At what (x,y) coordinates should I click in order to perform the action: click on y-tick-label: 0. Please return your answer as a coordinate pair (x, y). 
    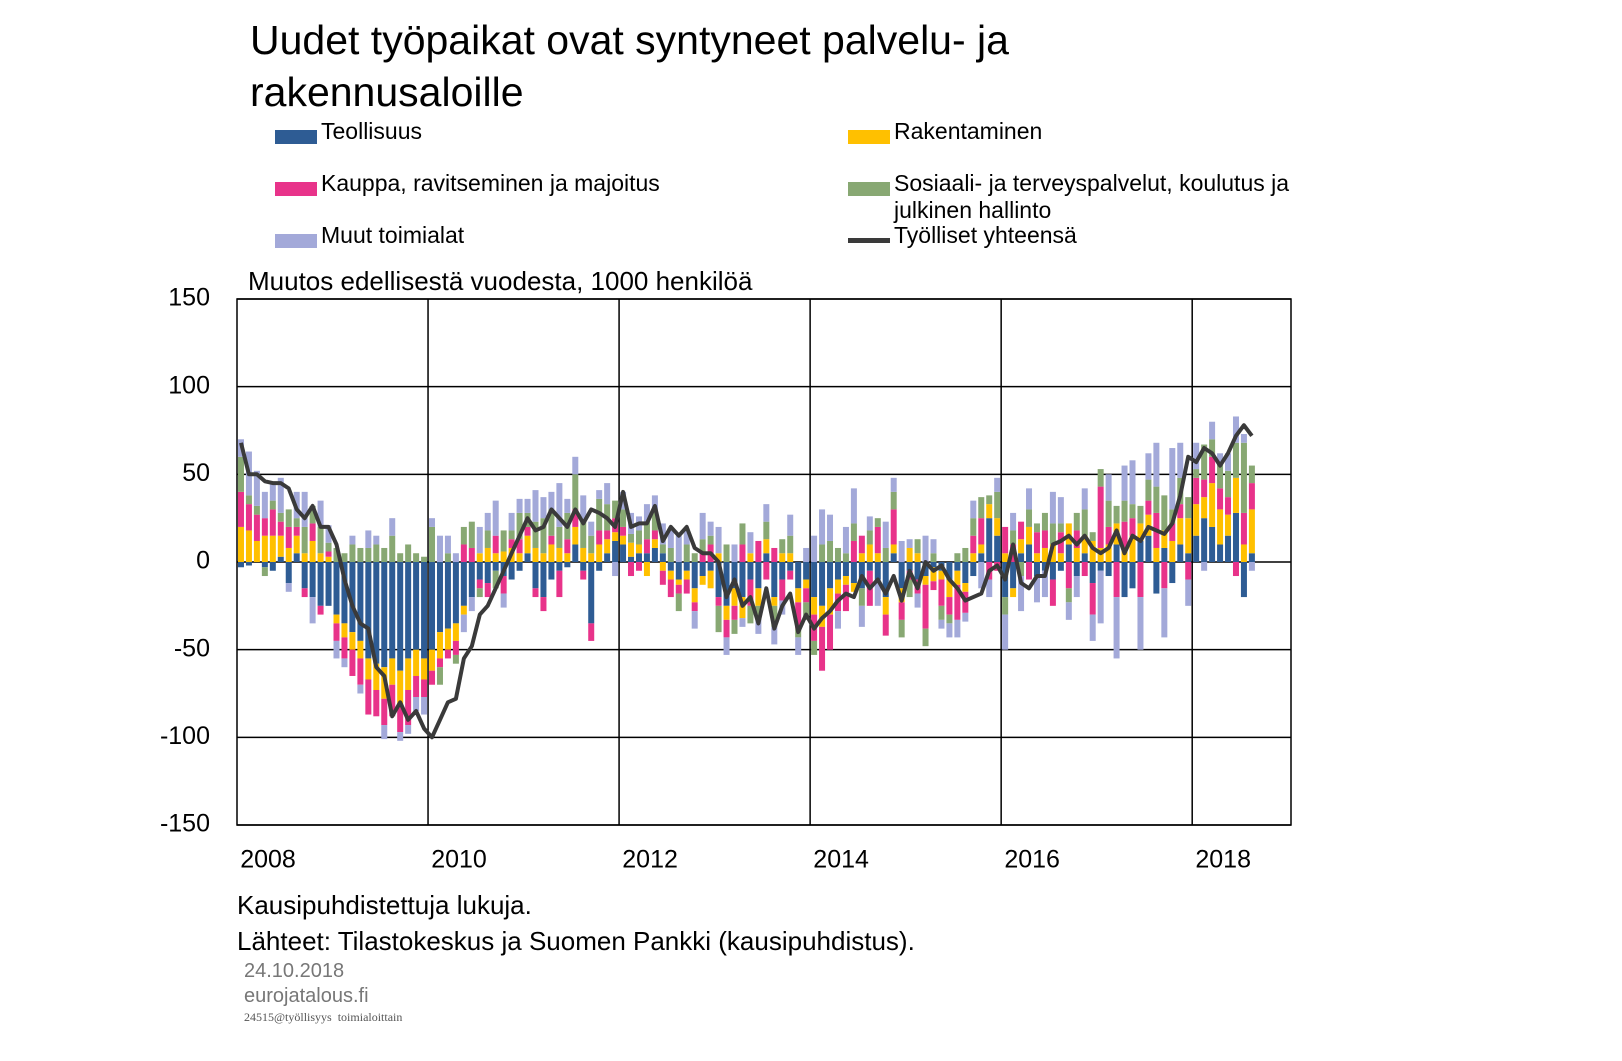
    Looking at the image, I should click on (203, 561).